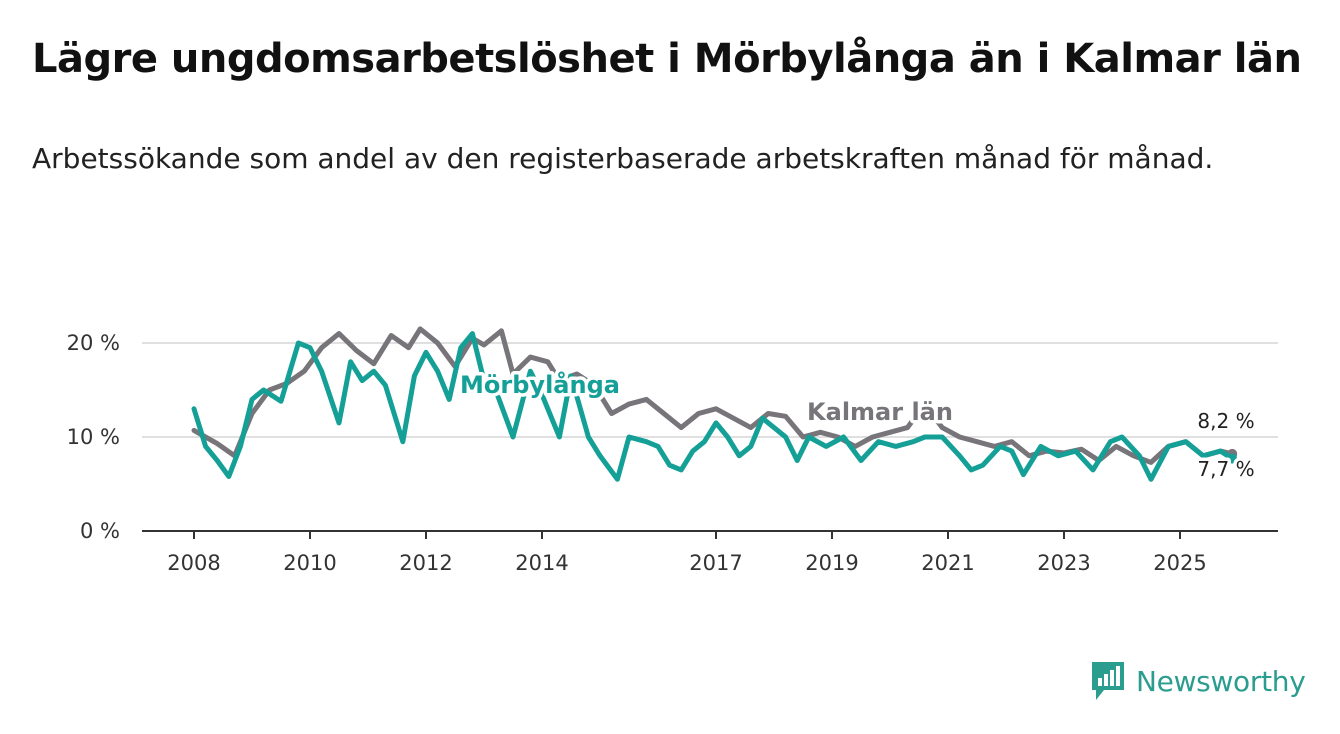 The height and width of the screenshot is (734, 1340). Describe the element at coordinates (309, 563) in the screenshot. I see `x-tick-label: 2010` at that location.